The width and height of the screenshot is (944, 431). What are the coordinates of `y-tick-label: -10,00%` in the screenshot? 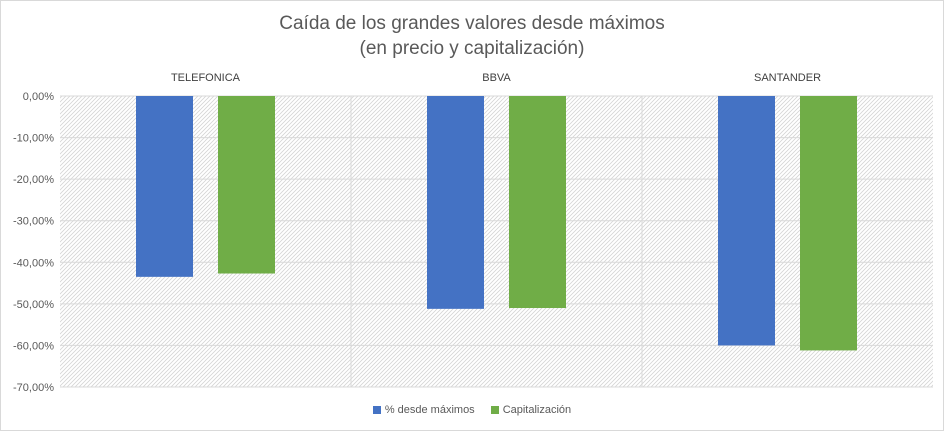 It's located at (33, 139).